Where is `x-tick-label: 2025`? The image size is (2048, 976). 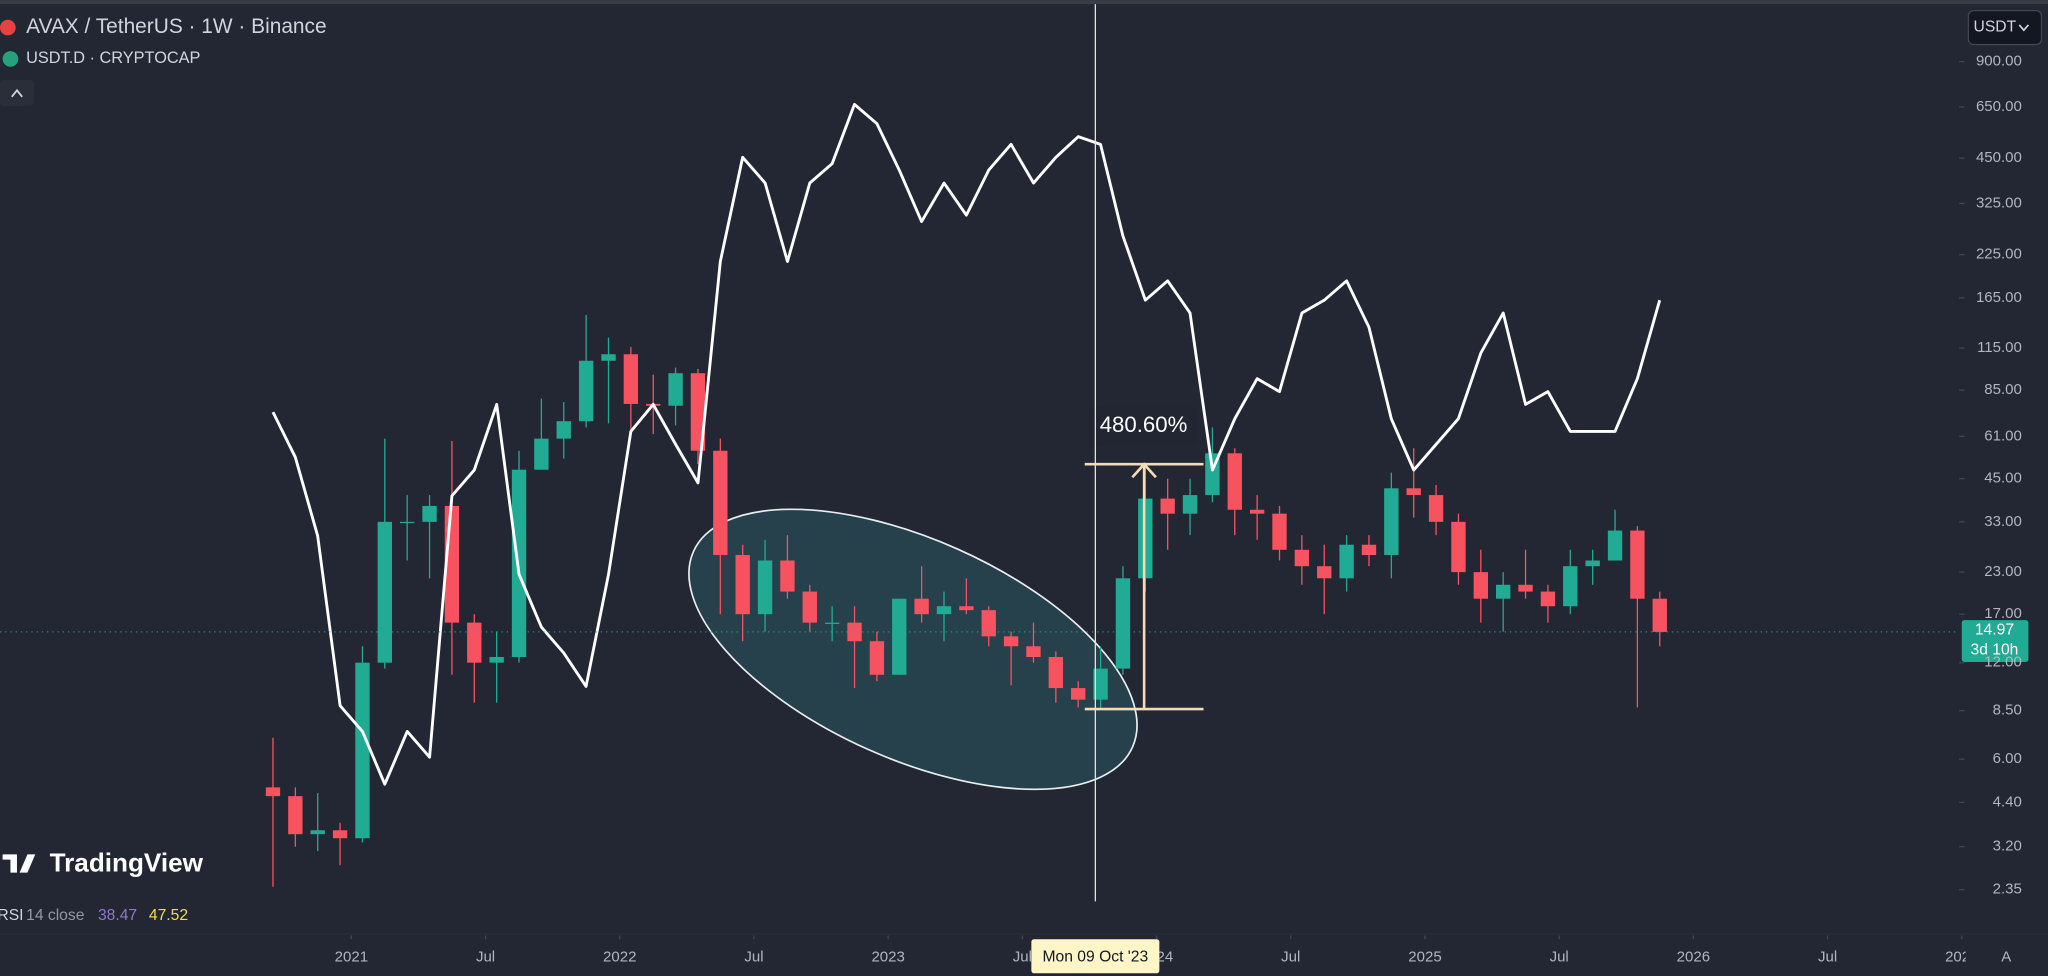 x-tick-label: 2025 is located at coordinates (1424, 957).